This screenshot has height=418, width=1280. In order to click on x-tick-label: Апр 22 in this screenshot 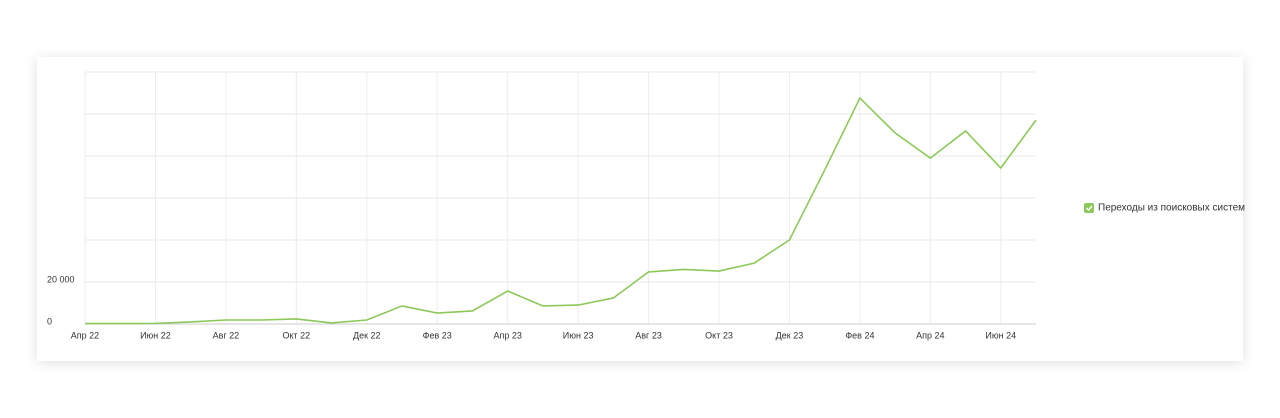, I will do `click(85, 335)`.